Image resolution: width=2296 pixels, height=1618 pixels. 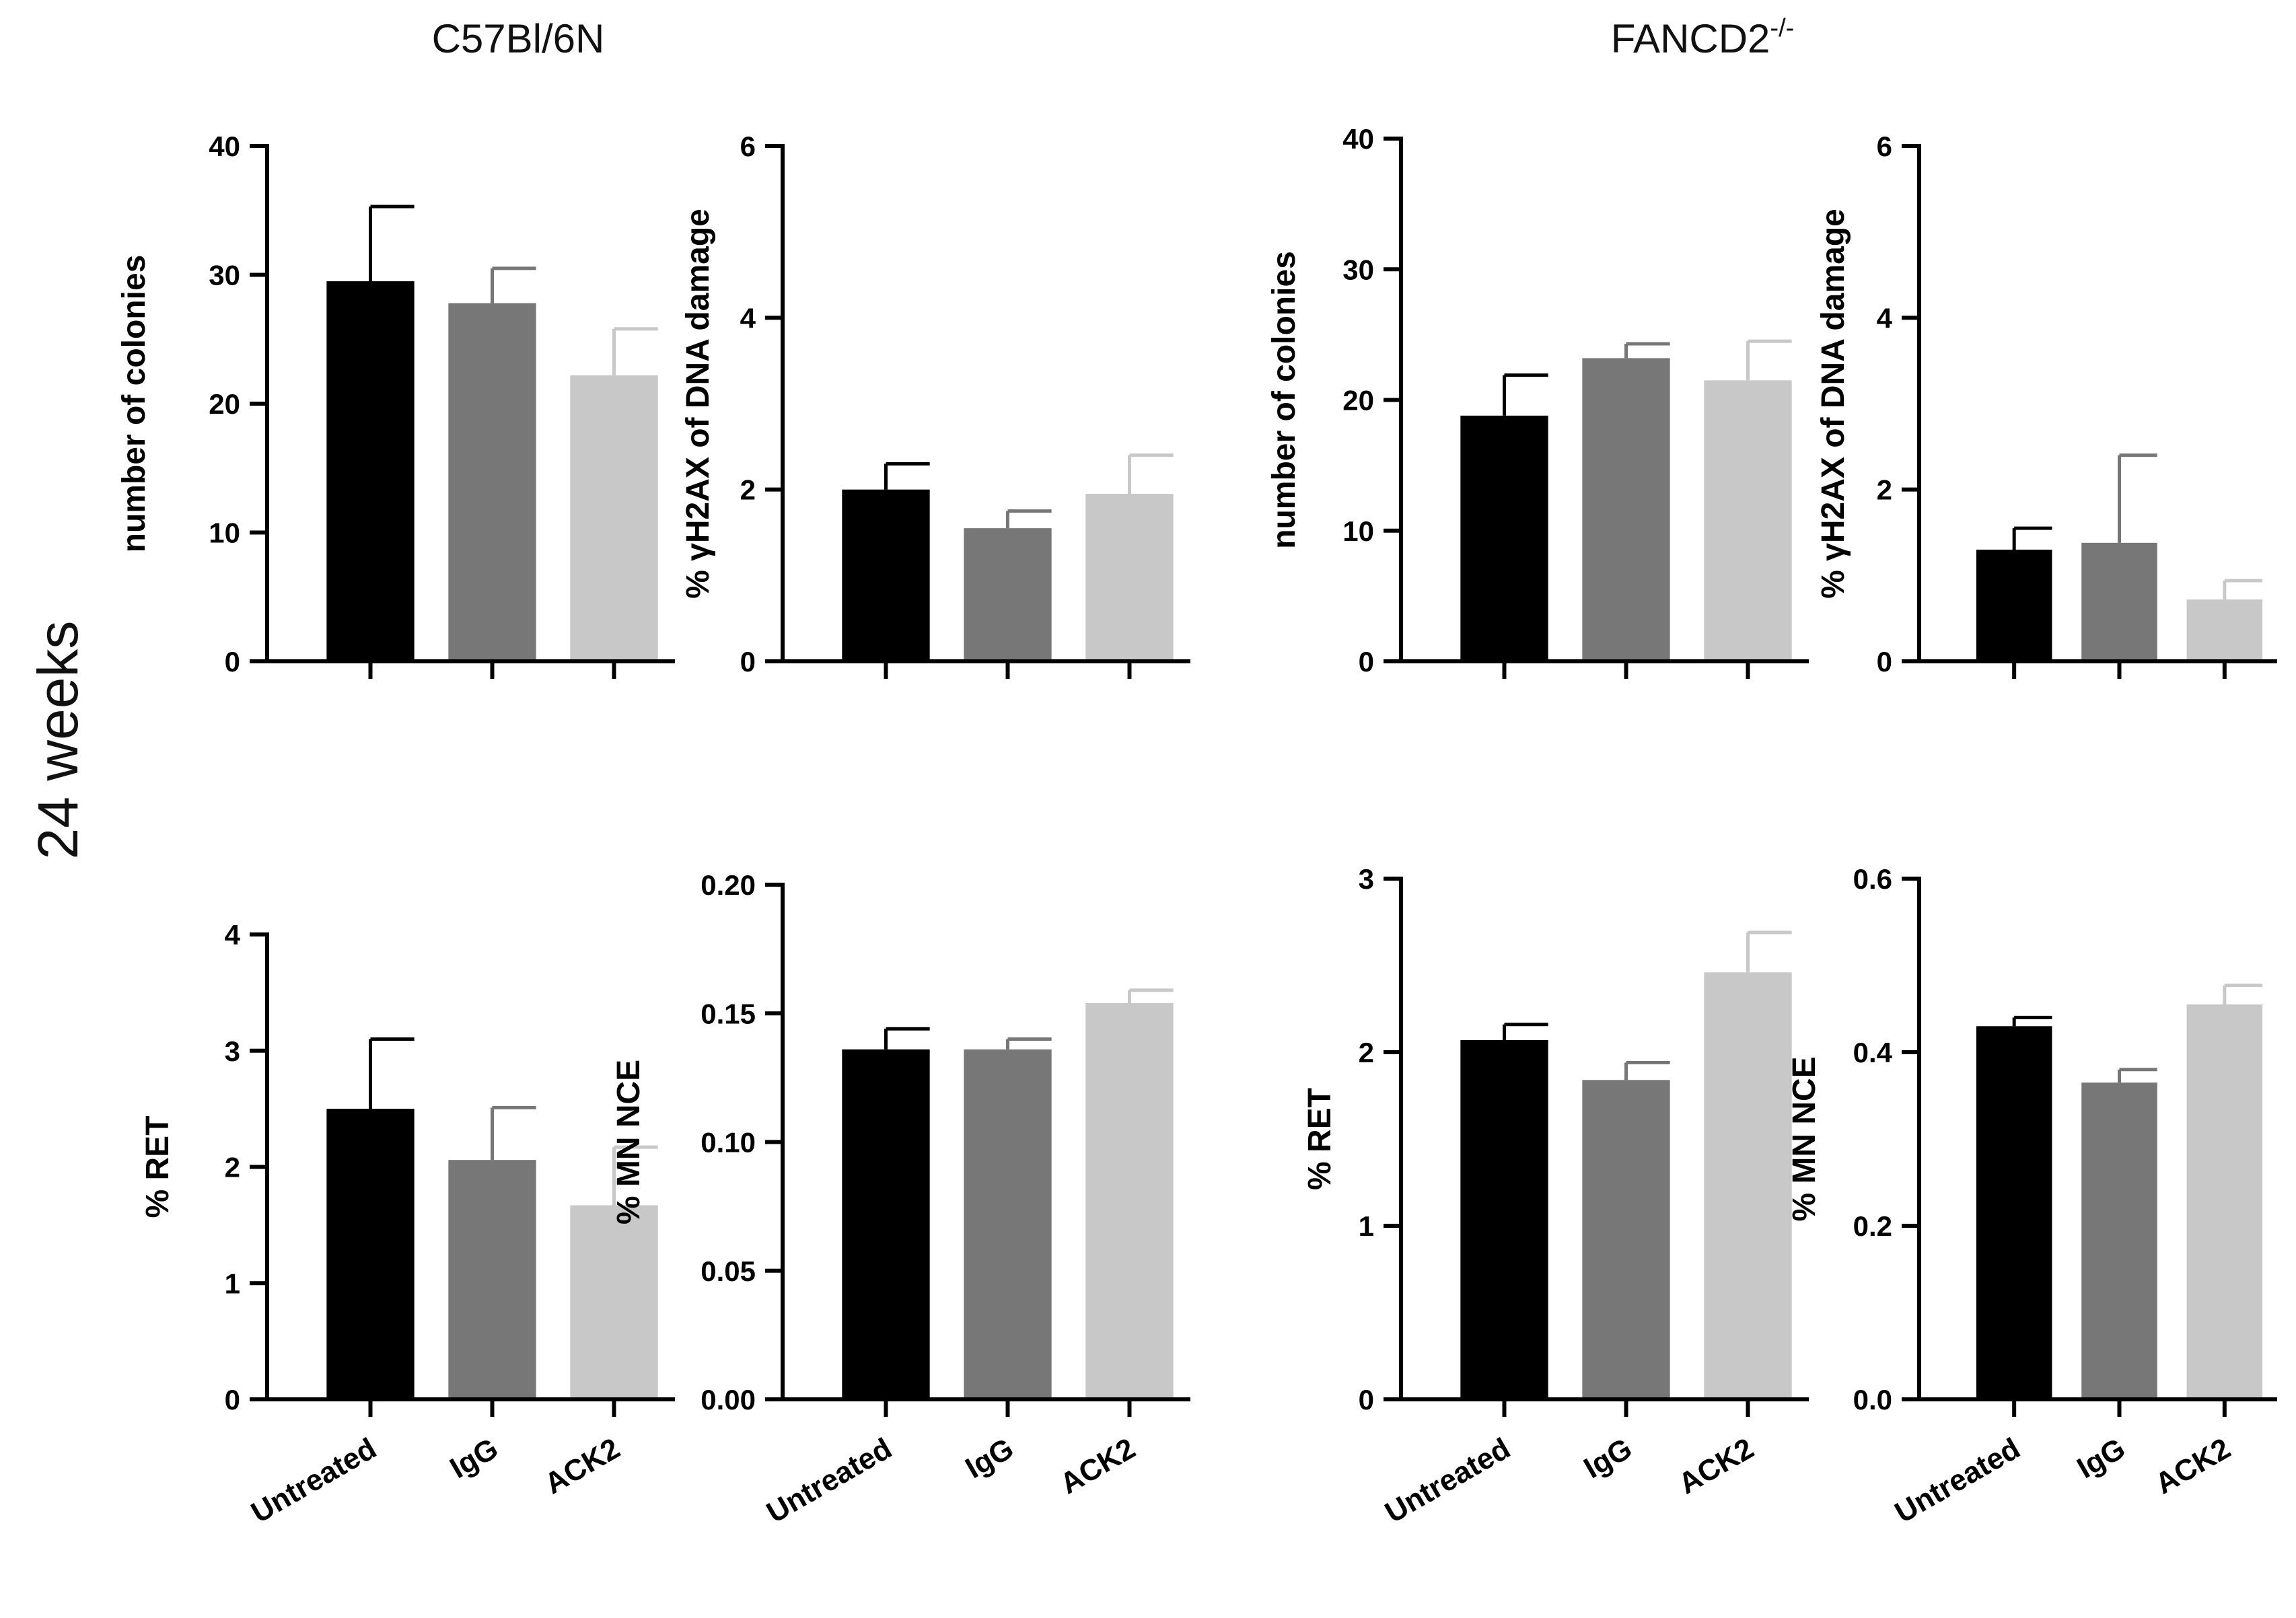 I want to click on y-tick-label: 0.15, so click(x=728, y=1014).